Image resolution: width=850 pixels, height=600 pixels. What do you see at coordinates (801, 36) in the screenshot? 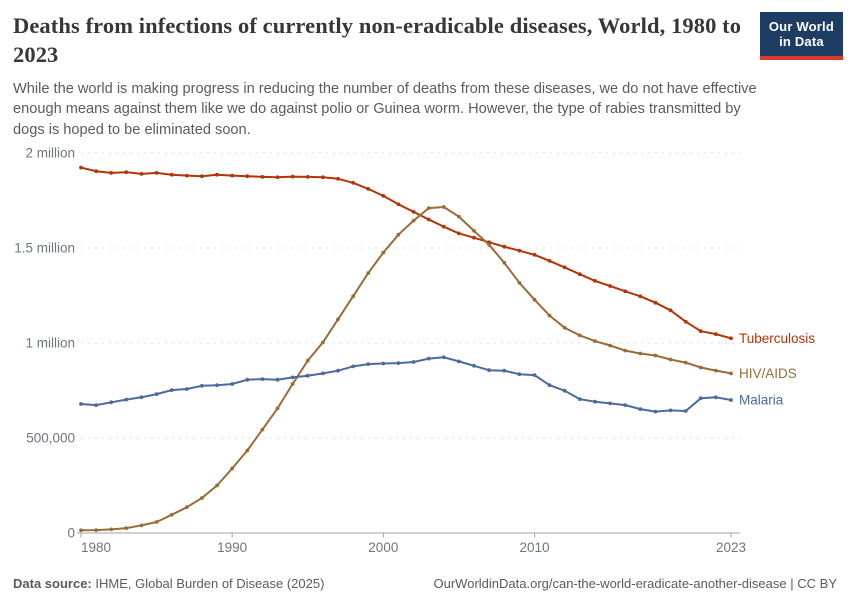
I see `owid-logo: Our World in Data` at bounding box center [801, 36].